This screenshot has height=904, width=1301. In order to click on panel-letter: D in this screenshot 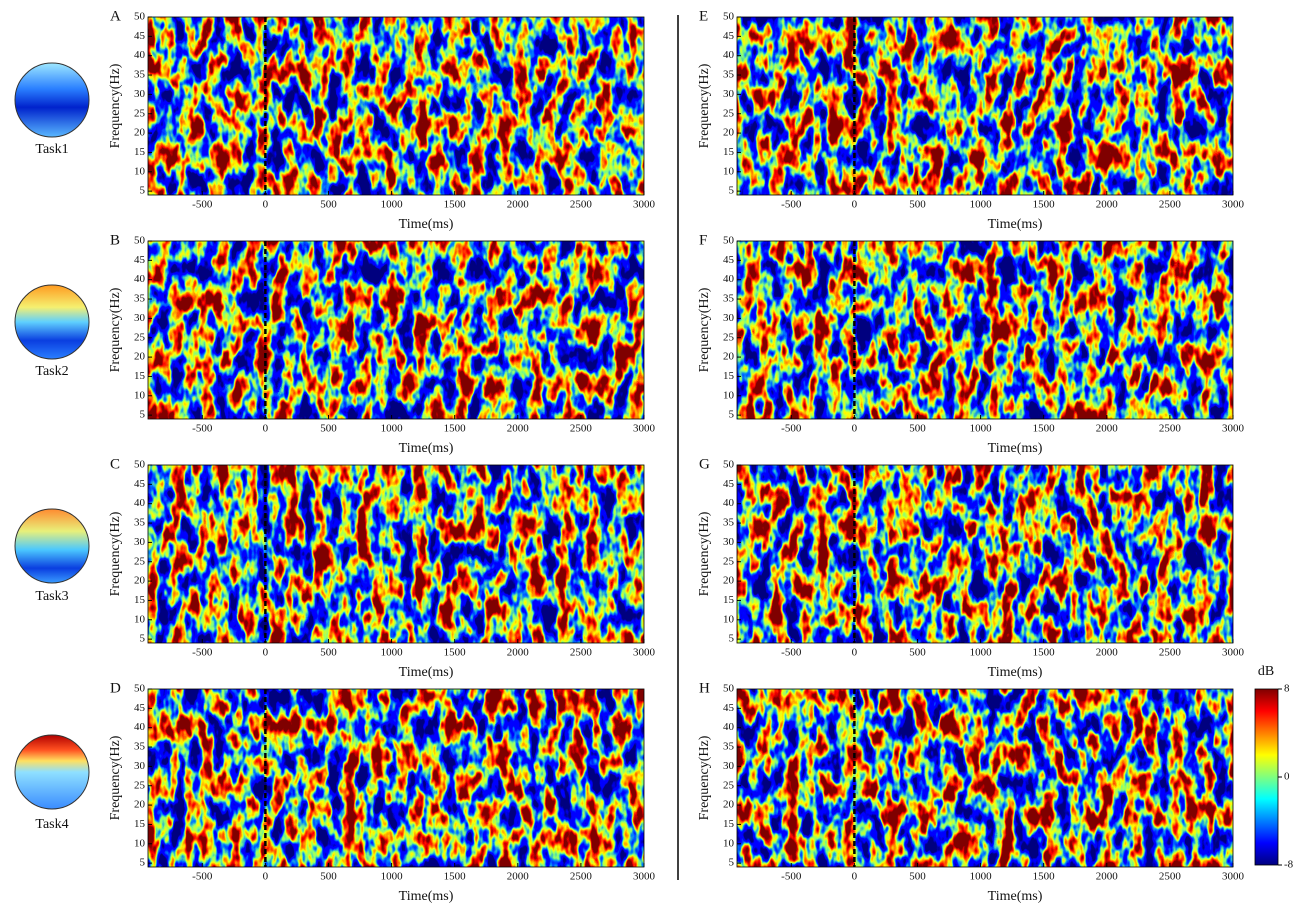, I will do `click(115, 688)`.